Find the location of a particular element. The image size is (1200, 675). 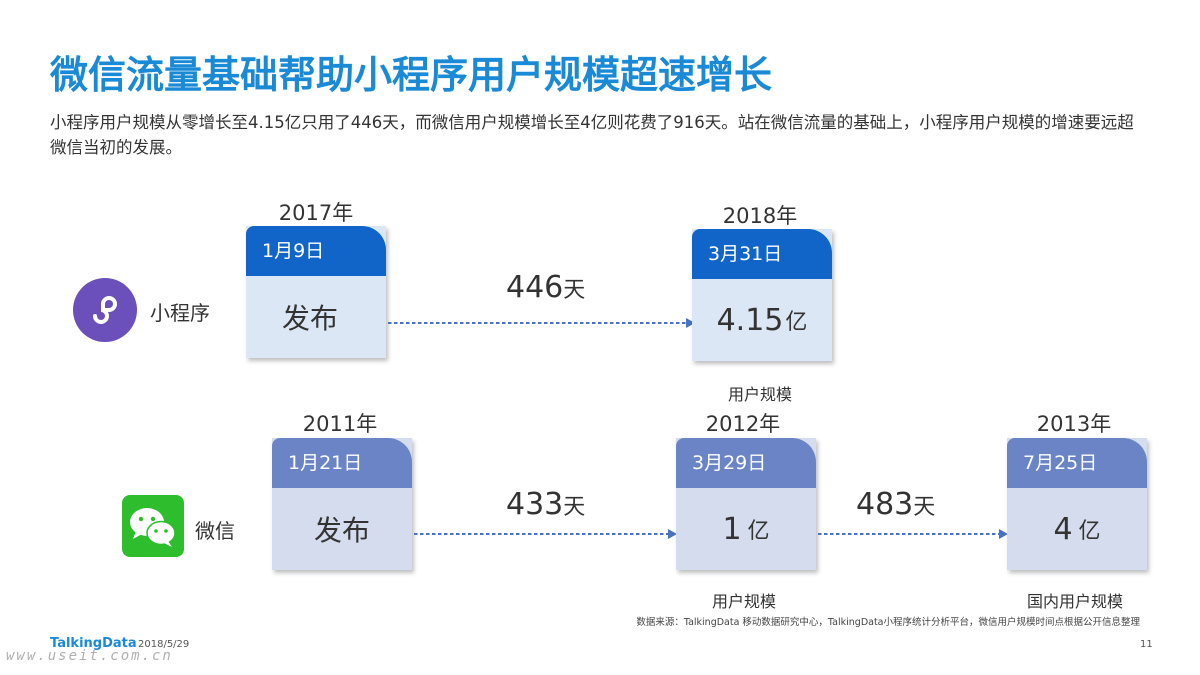

mp-arrow is located at coordinates (537, 323).